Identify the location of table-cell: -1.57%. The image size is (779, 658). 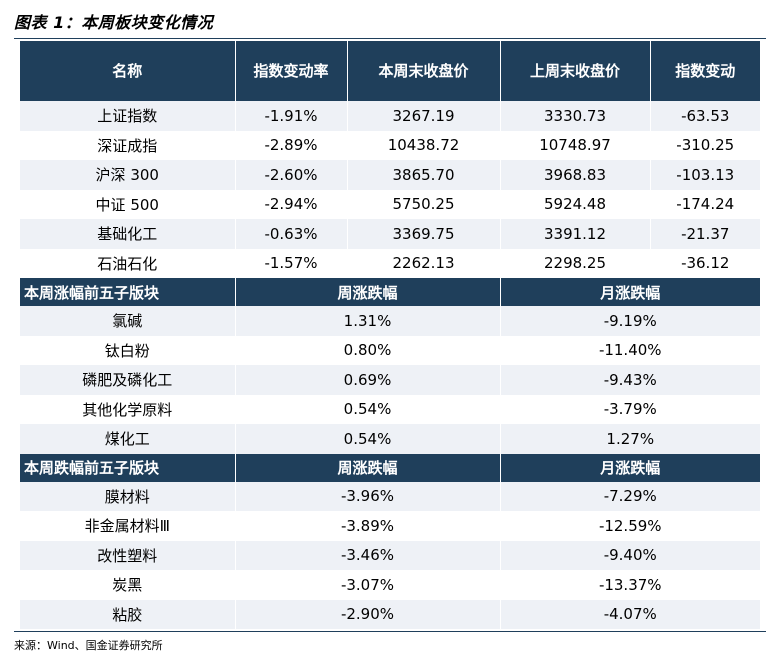
(291, 263).